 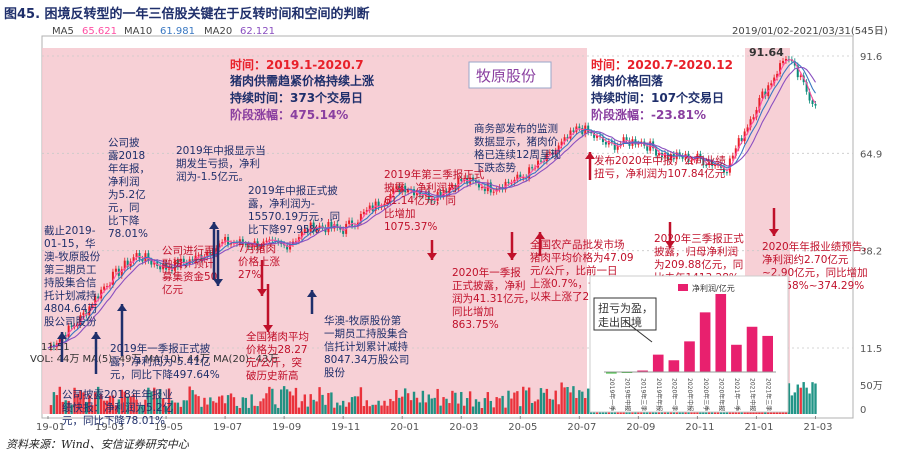 I want to click on volume-tick-50: 50万, so click(x=871, y=386).